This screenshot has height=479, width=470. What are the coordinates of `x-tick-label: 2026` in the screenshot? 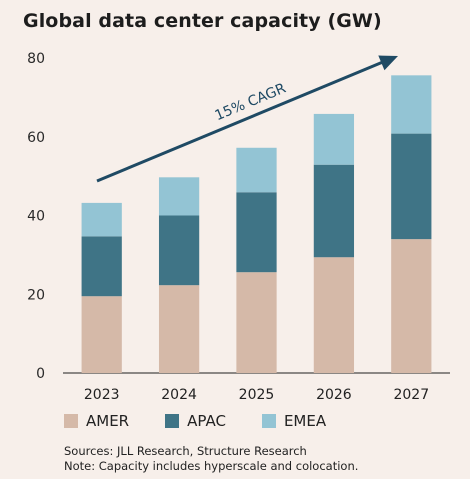 It's located at (334, 395).